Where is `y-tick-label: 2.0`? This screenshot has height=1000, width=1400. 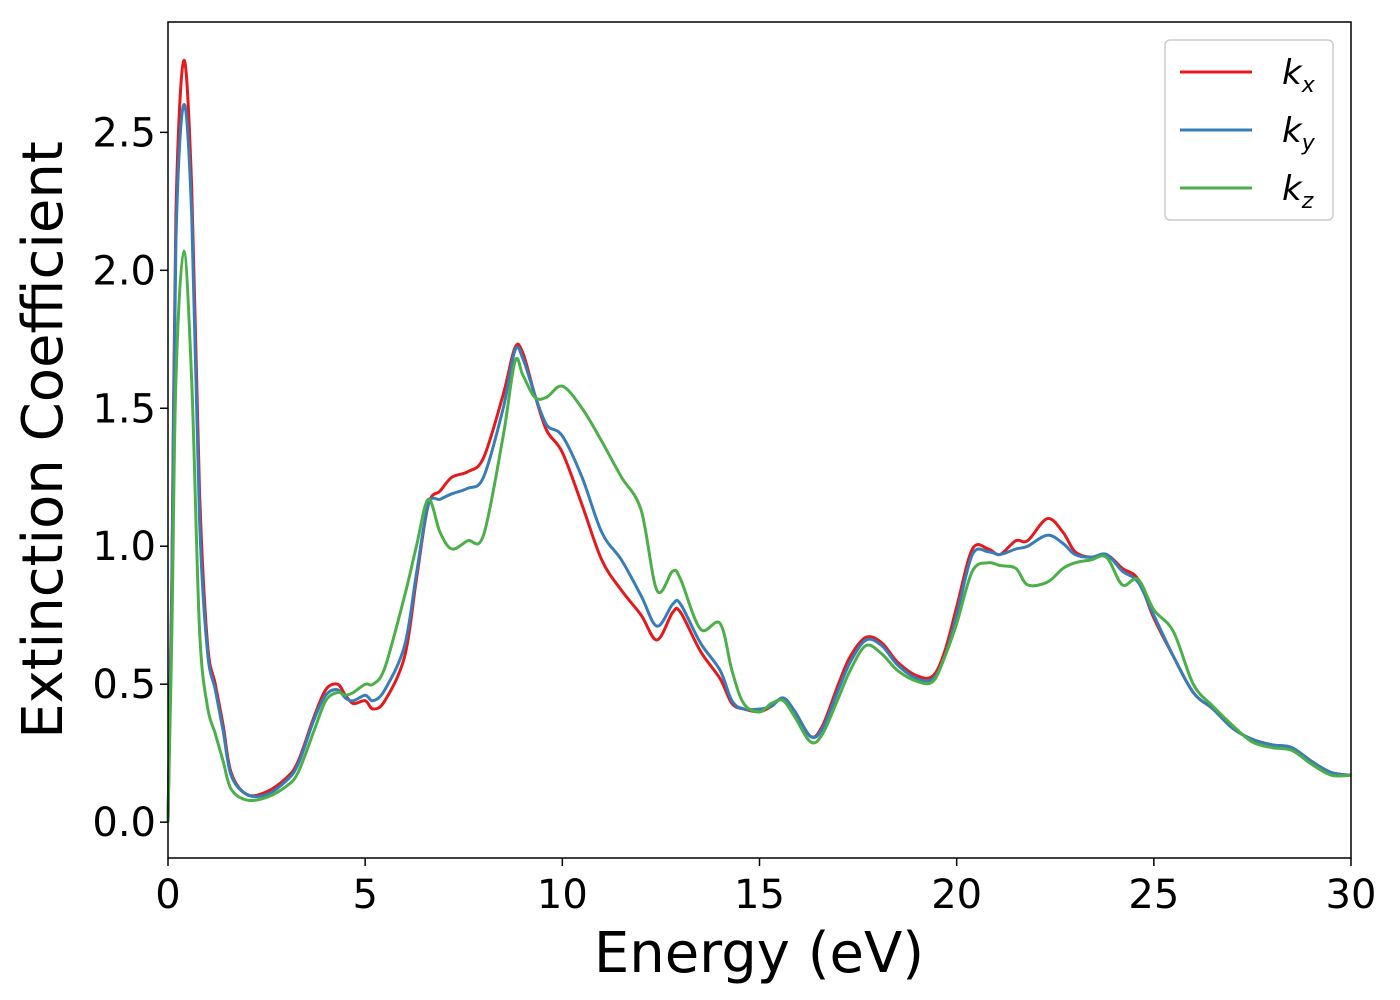 y-tick-label: 2.0 is located at coordinates (124, 271).